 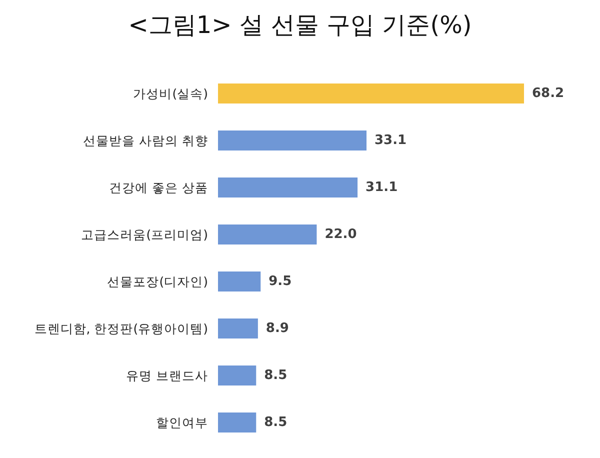 I want to click on y-tick-label: 가성비(실속), so click(x=170, y=93).